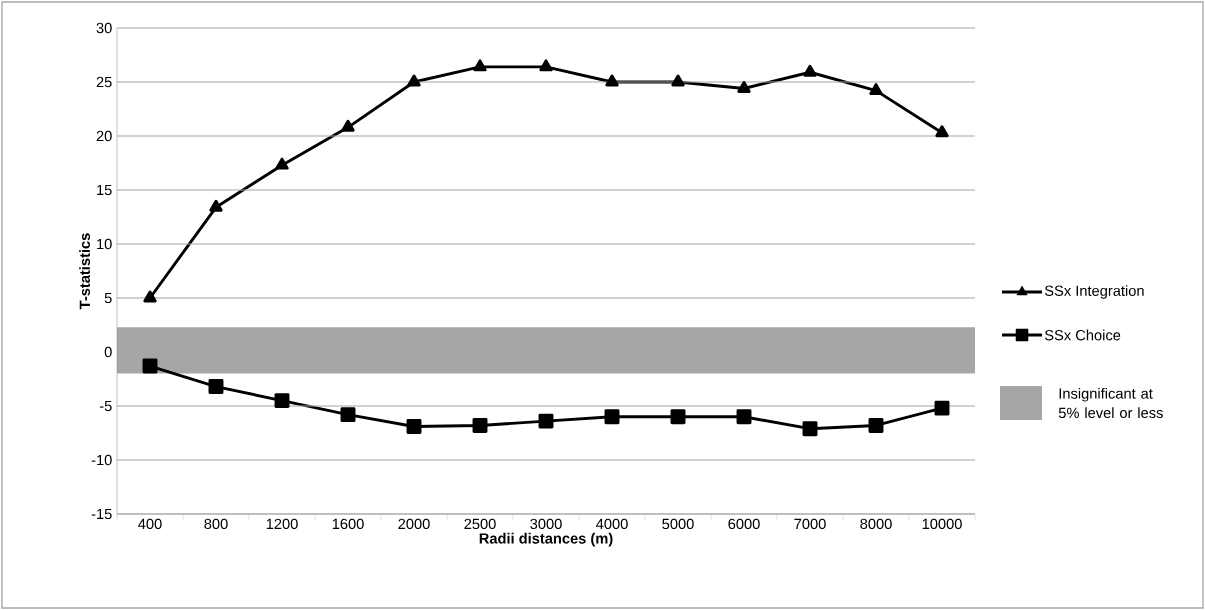  I want to click on y-tick-label: 5, so click(108, 298).